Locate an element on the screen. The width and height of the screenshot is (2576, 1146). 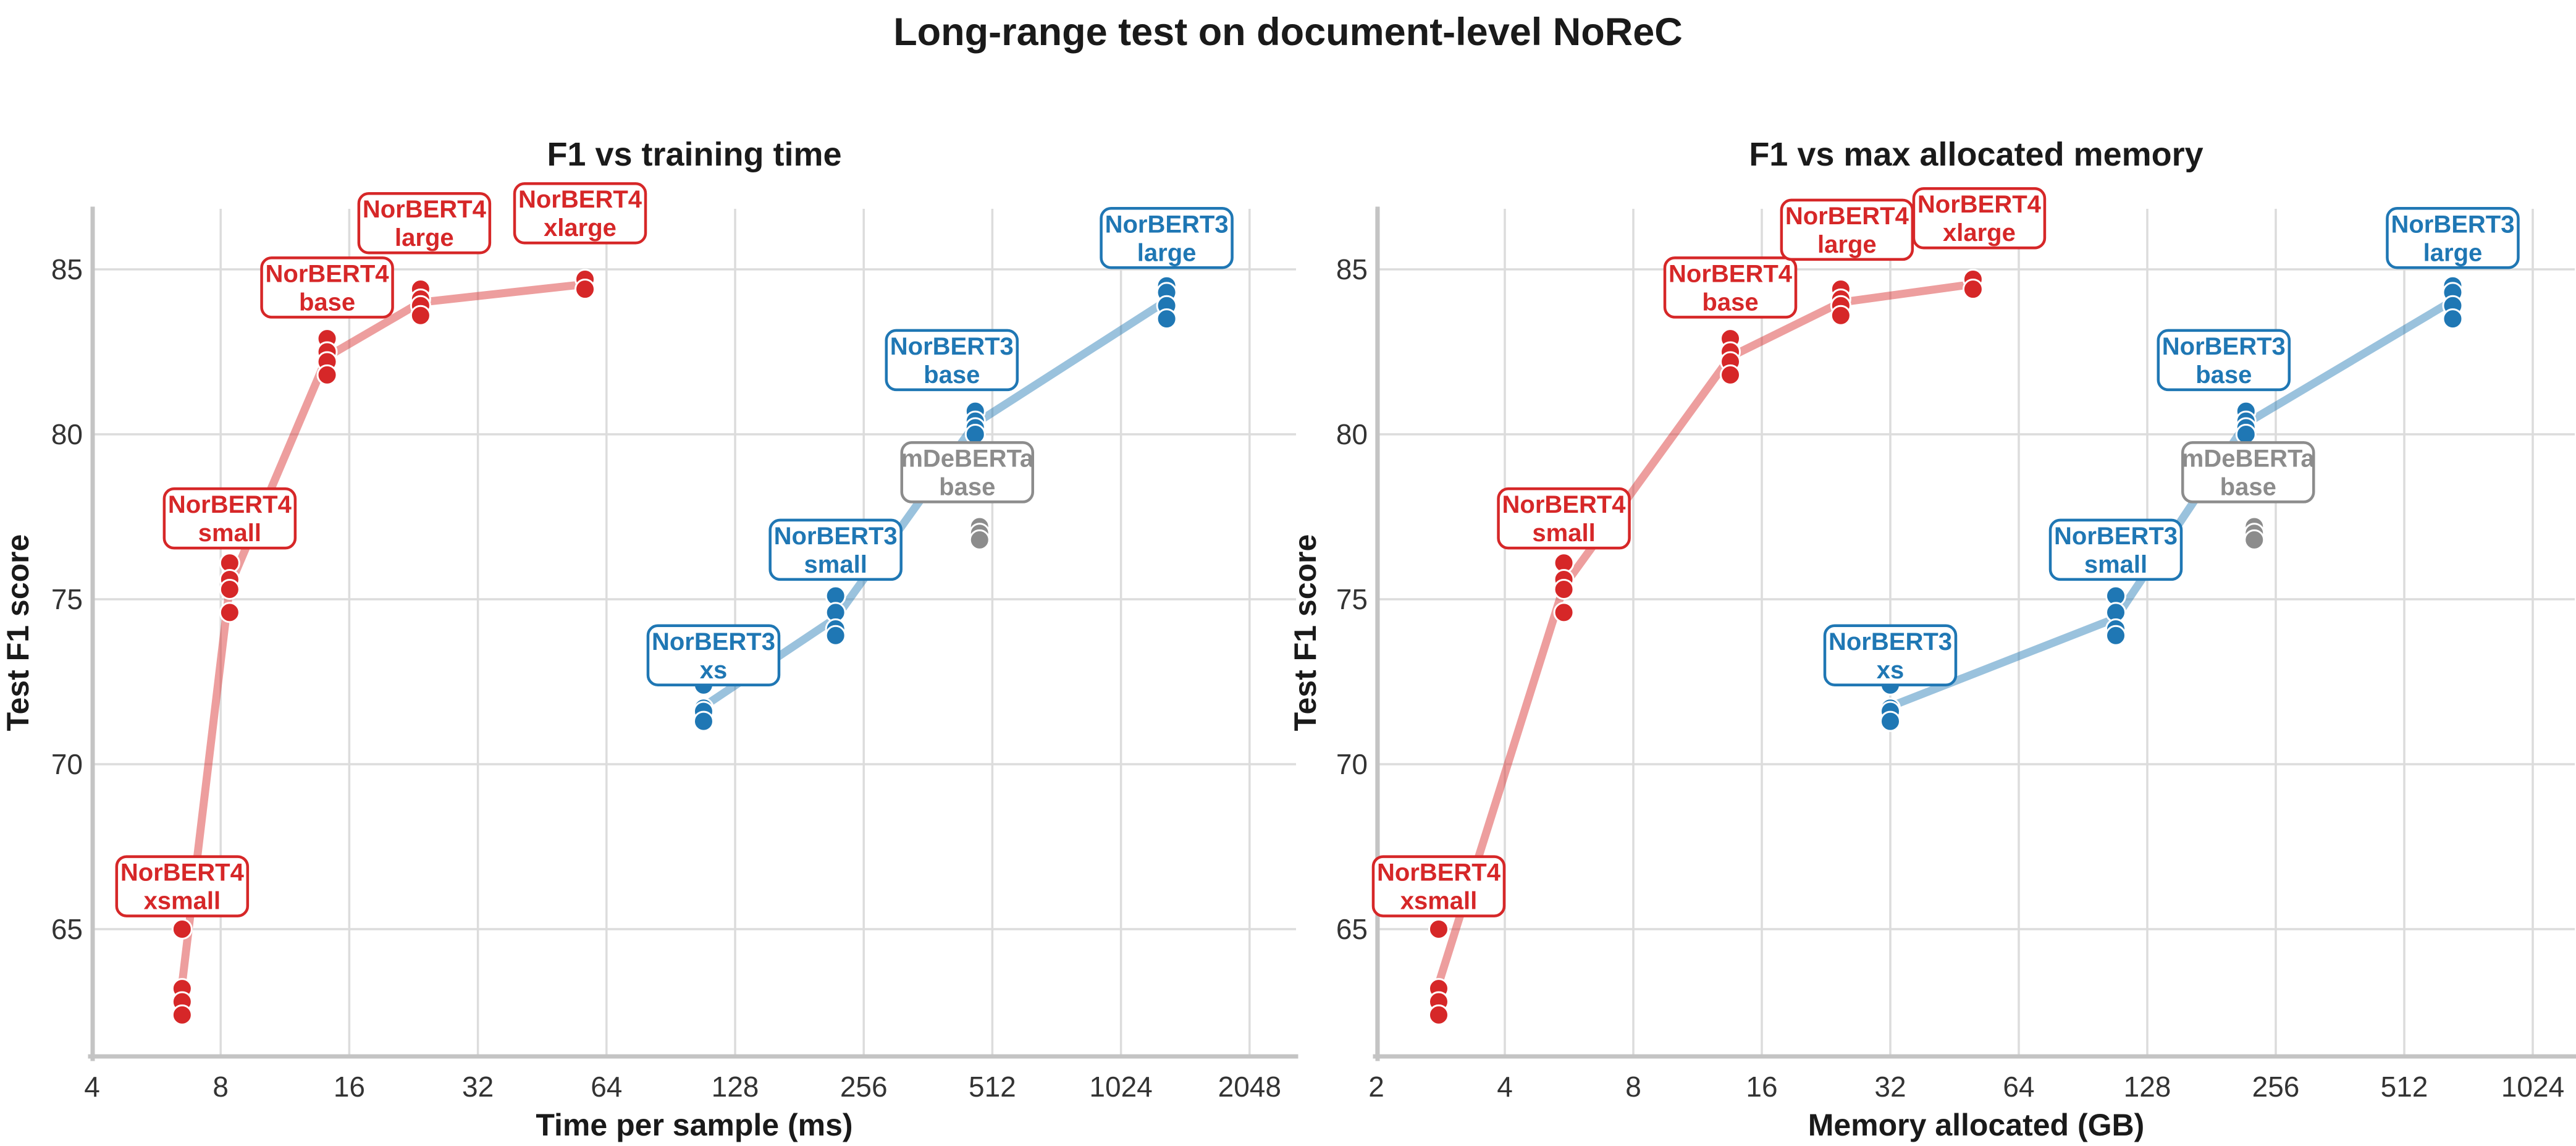
subplot-title: F1 vs training time is located at coordinates (694, 154).